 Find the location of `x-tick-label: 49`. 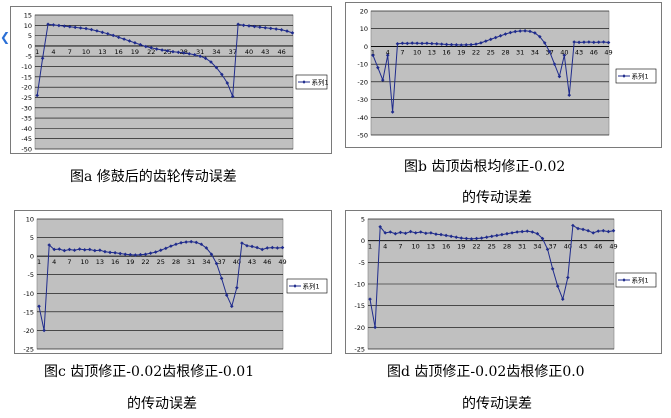

x-tick-label: 49 is located at coordinates (282, 262).